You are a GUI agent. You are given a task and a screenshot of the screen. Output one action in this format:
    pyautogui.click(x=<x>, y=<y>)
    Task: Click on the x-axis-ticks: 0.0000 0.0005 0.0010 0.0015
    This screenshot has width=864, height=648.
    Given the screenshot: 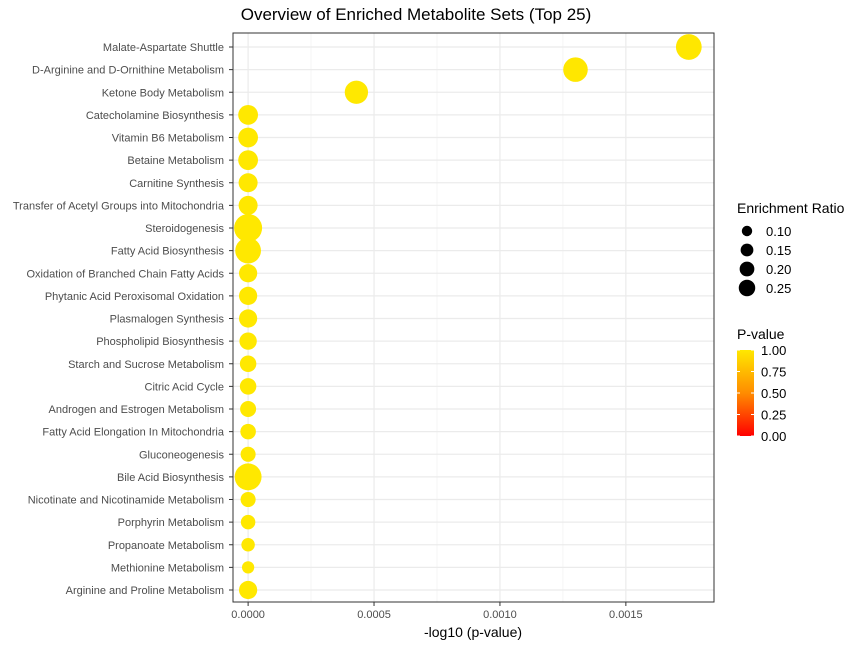 What is the action you would take?
    pyautogui.click(x=437, y=611)
    